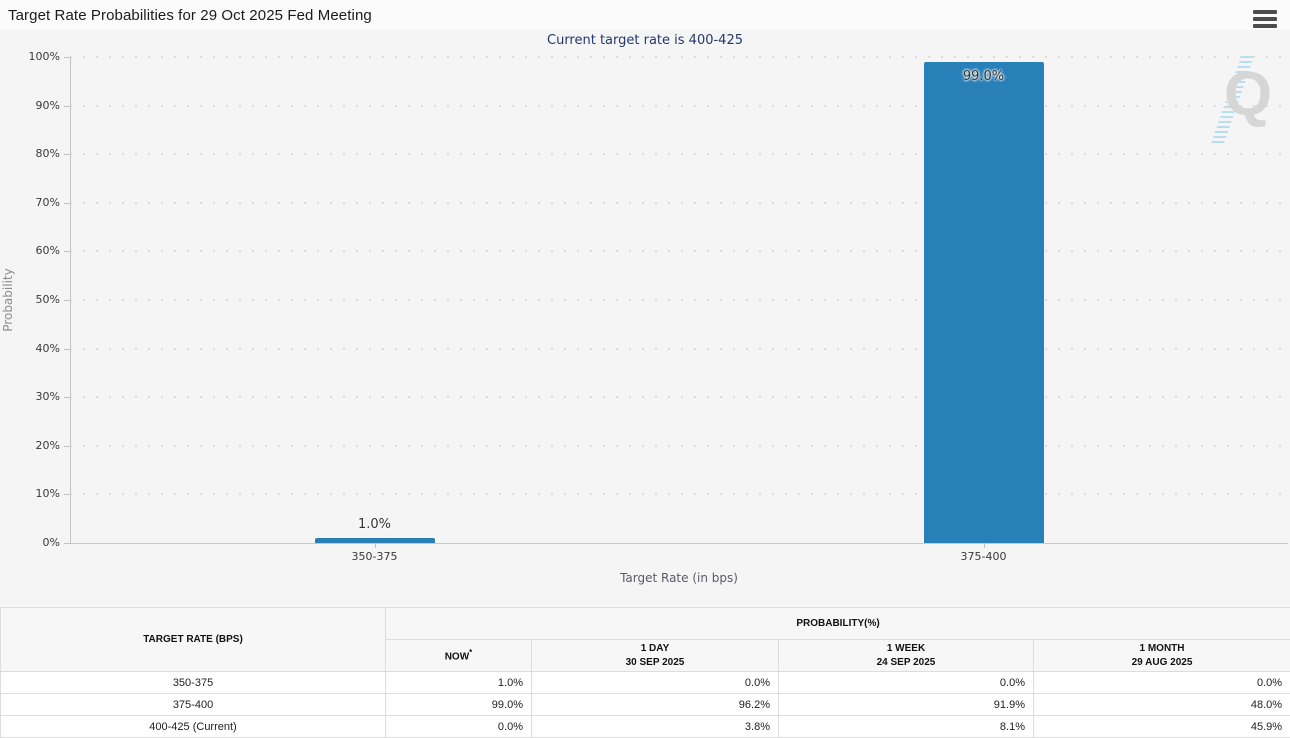  Describe the element at coordinates (906, 683) in the screenshot. I see `cell-1-week: 0.0%` at that location.